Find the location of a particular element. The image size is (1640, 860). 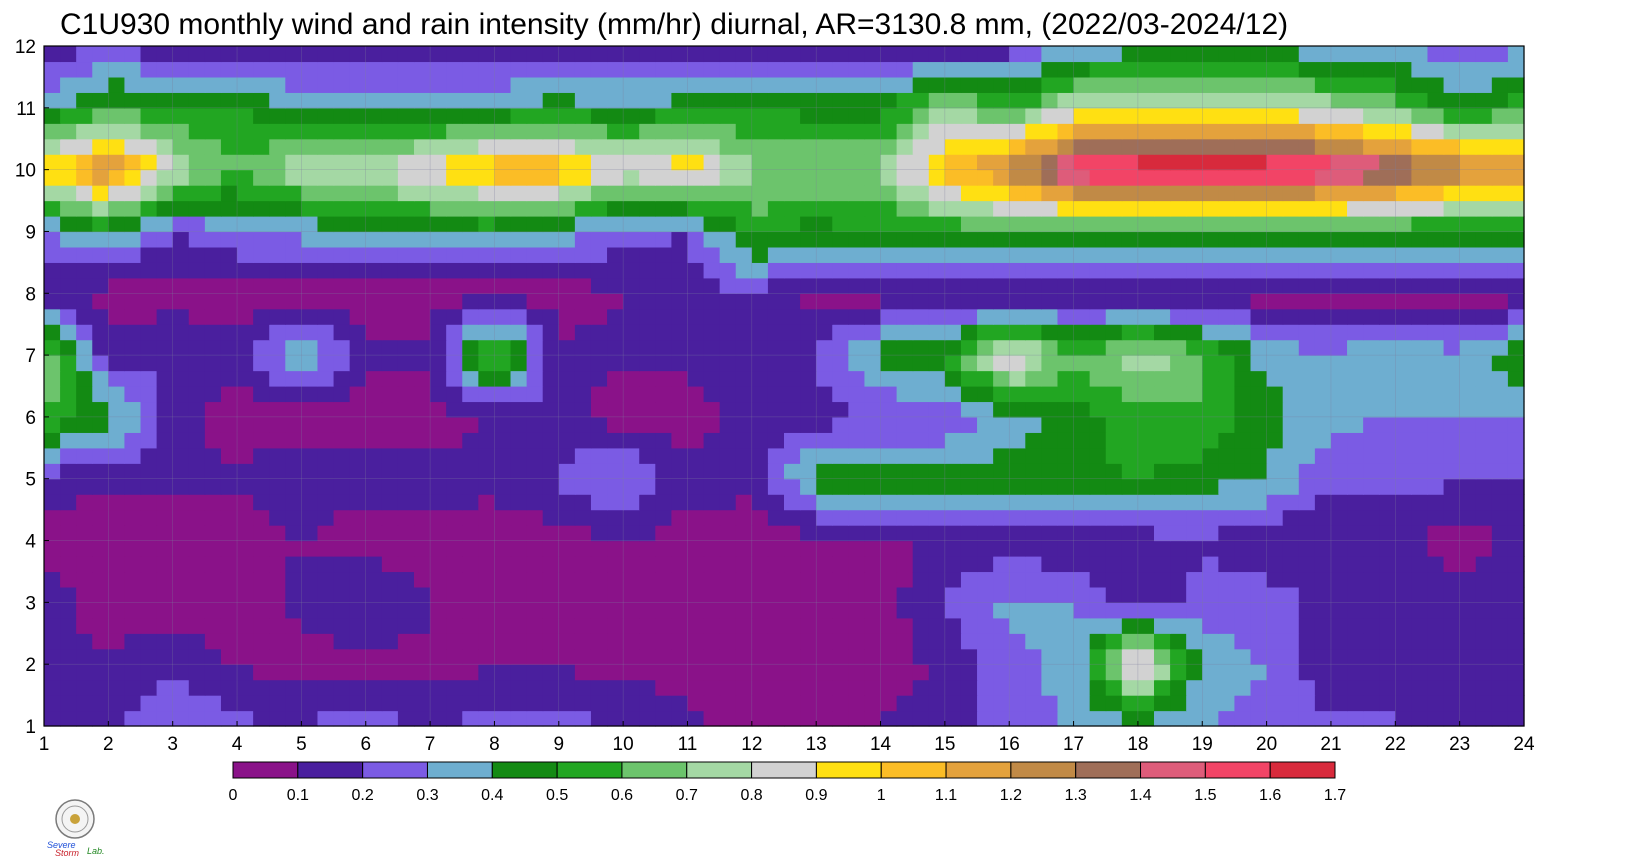

y-tick-label: 10 is located at coordinates (25, 171).